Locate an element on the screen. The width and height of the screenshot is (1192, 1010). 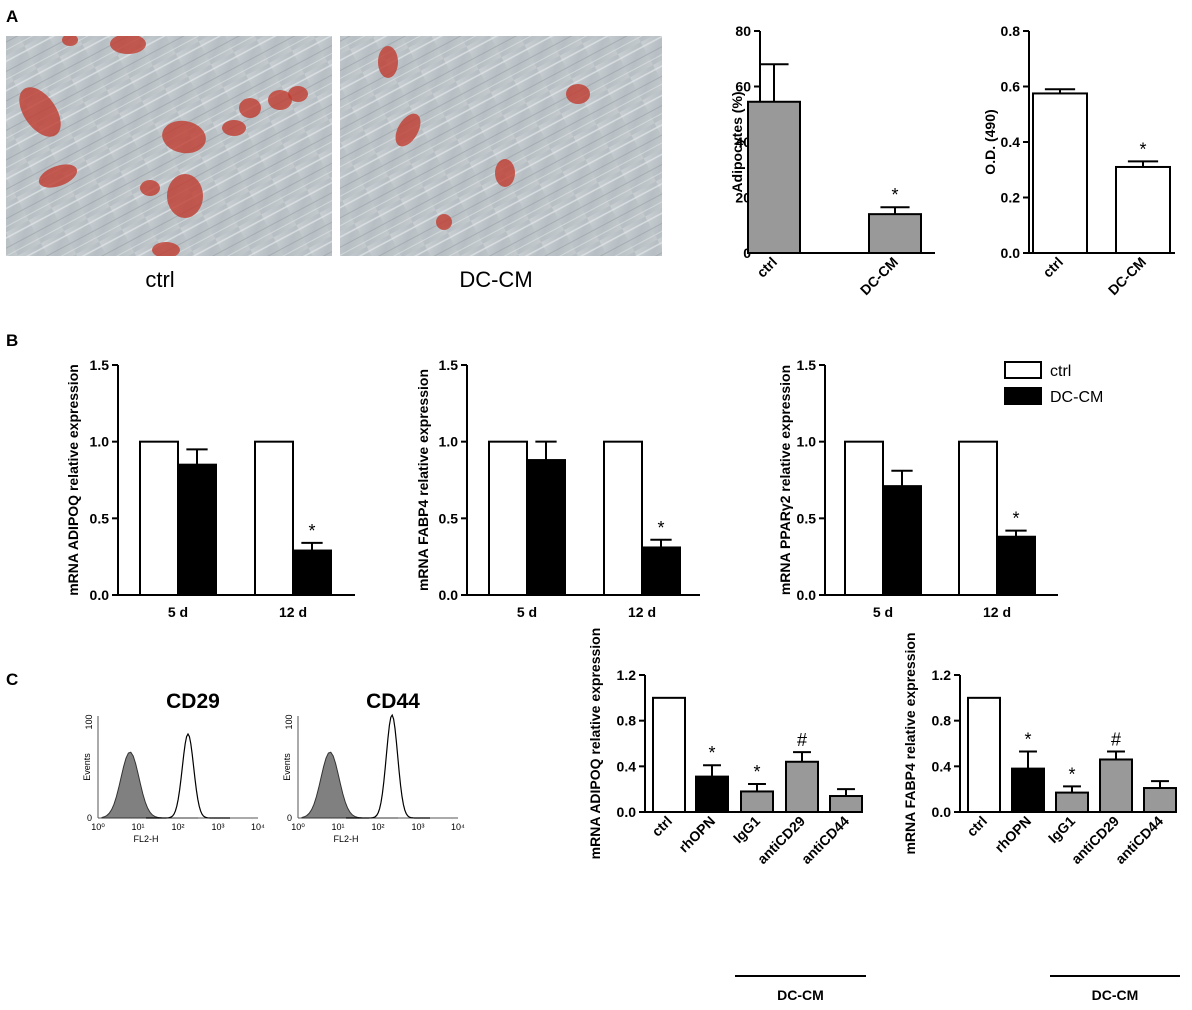
y-axis-label: mRNA ADIPOQ relative expression is located at coordinates (73, 480).